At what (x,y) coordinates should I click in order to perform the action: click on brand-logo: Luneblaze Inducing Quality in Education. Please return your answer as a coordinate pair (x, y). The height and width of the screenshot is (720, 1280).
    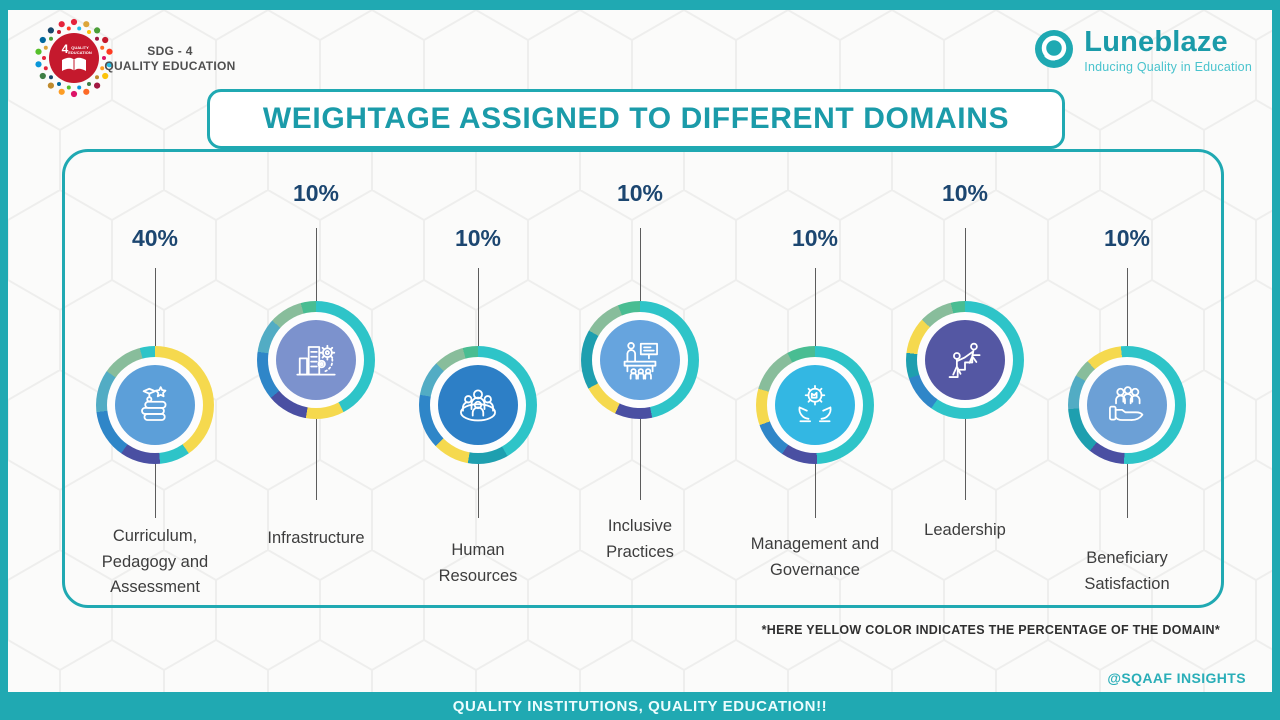
    Looking at the image, I should click on (1142, 51).